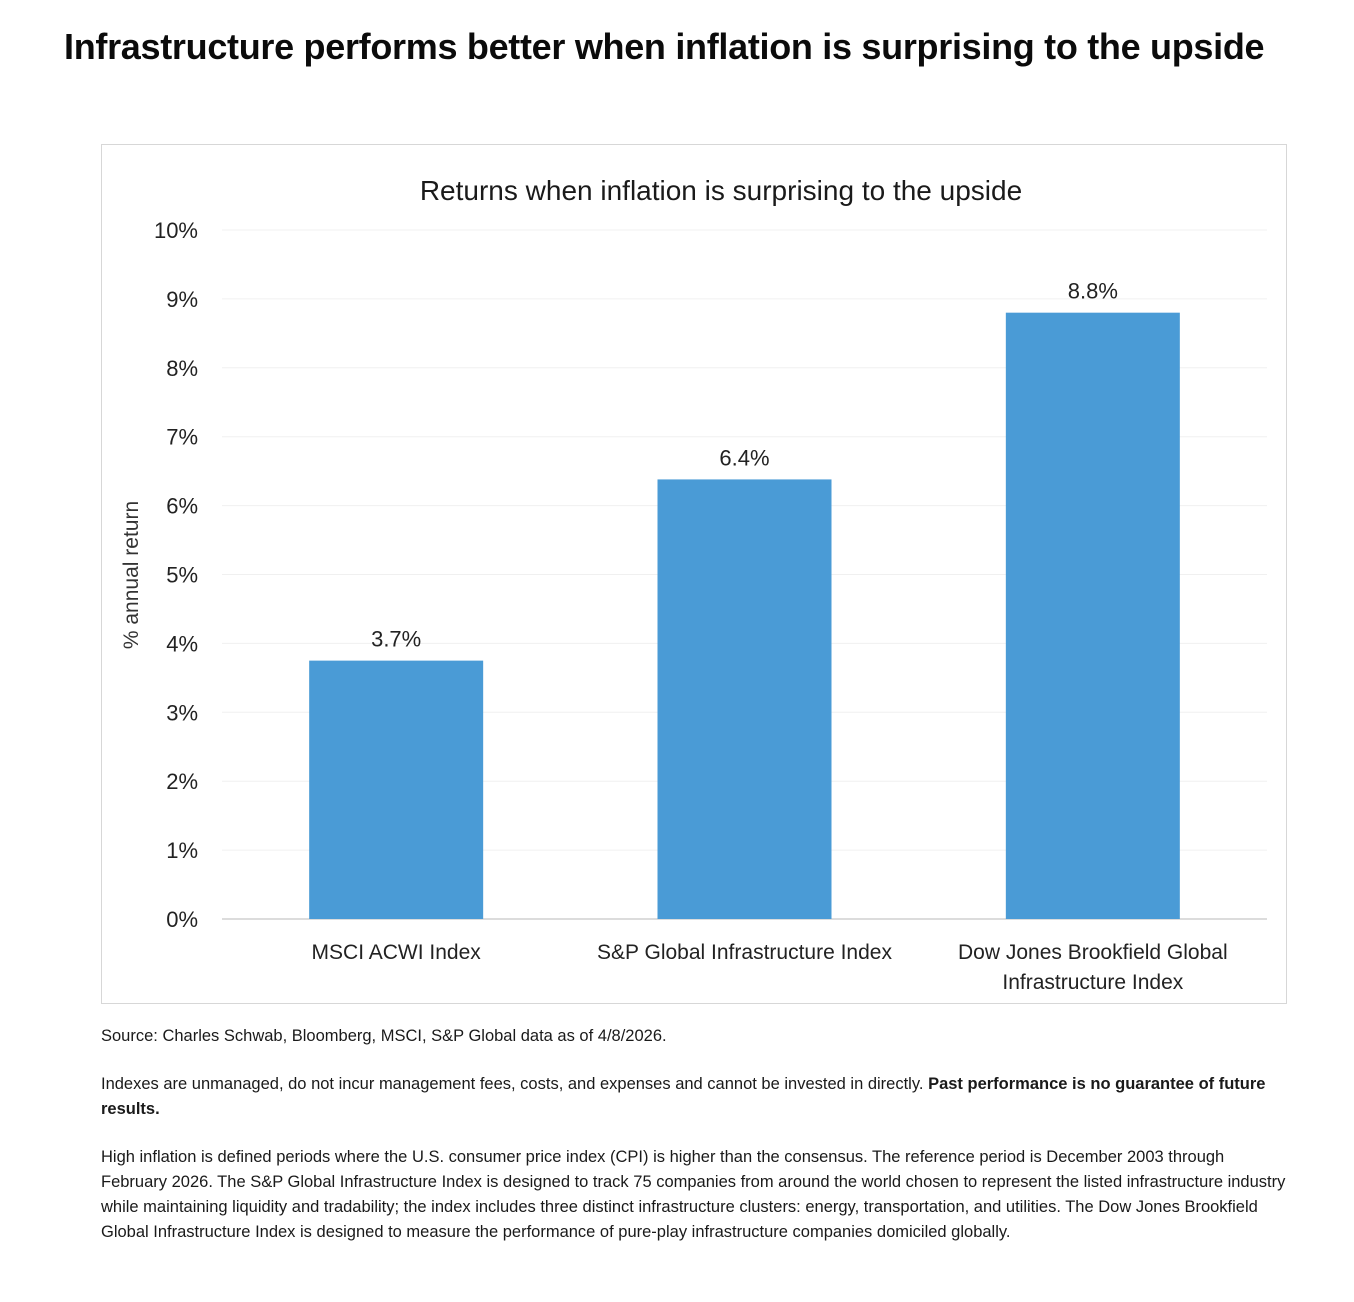  What do you see at coordinates (396, 639) in the screenshot?
I see `data-label: 3.7%` at bounding box center [396, 639].